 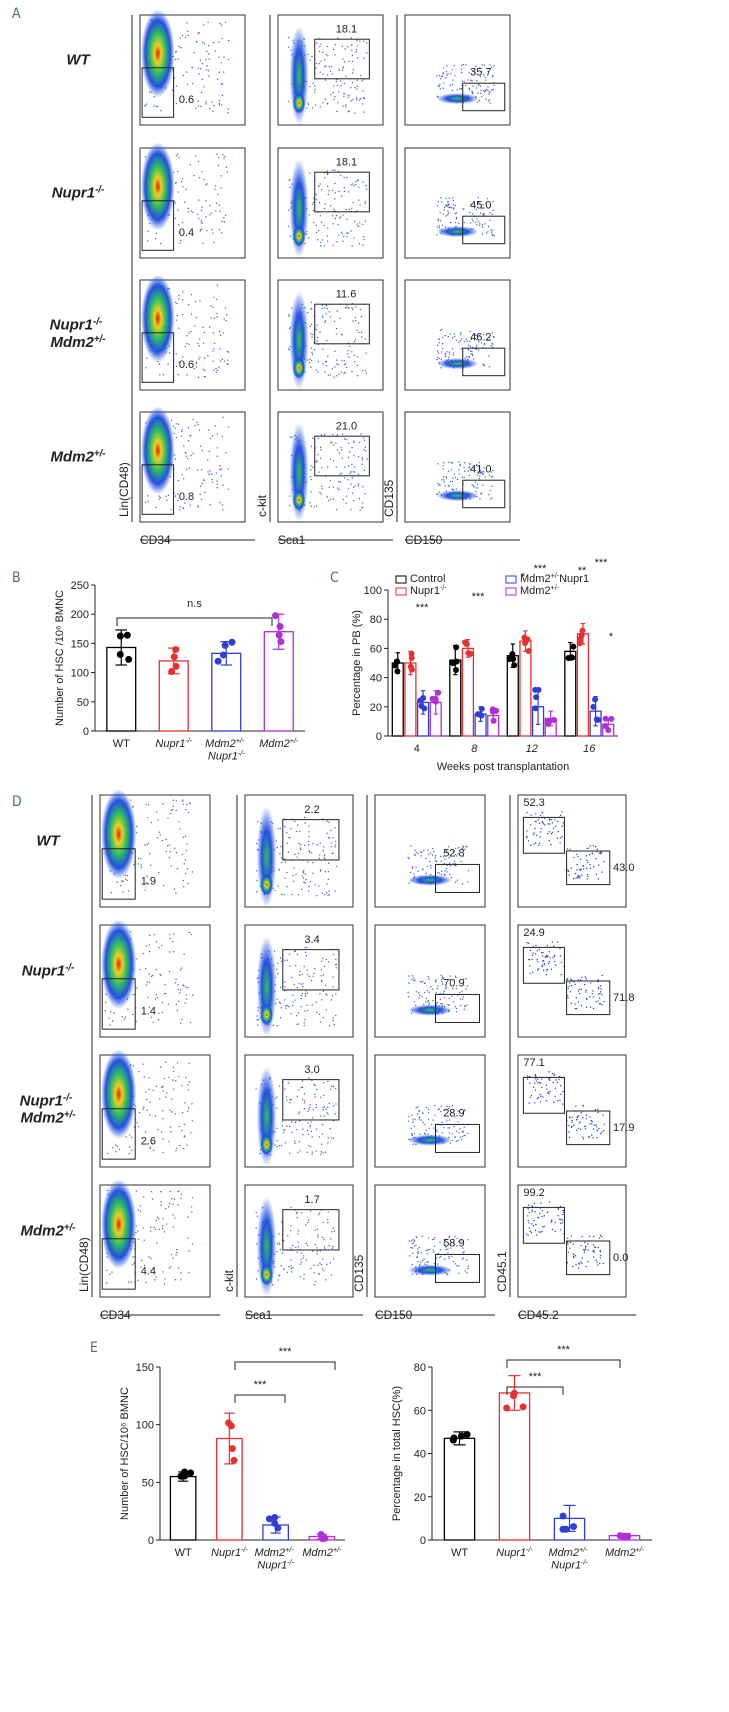 What do you see at coordinates (394, 1315) in the screenshot?
I see `axis-label: CD150` at bounding box center [394, 1315].